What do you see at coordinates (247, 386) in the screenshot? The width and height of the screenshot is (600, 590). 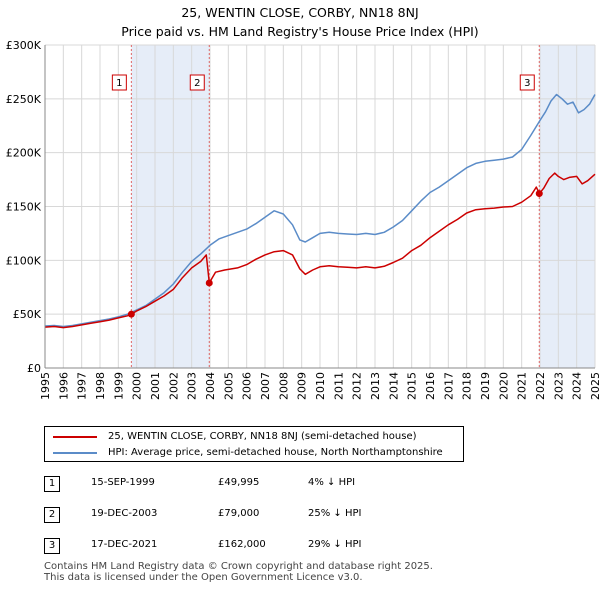 I see `x-tick-label: 2006` at bounding box center [247, 386].